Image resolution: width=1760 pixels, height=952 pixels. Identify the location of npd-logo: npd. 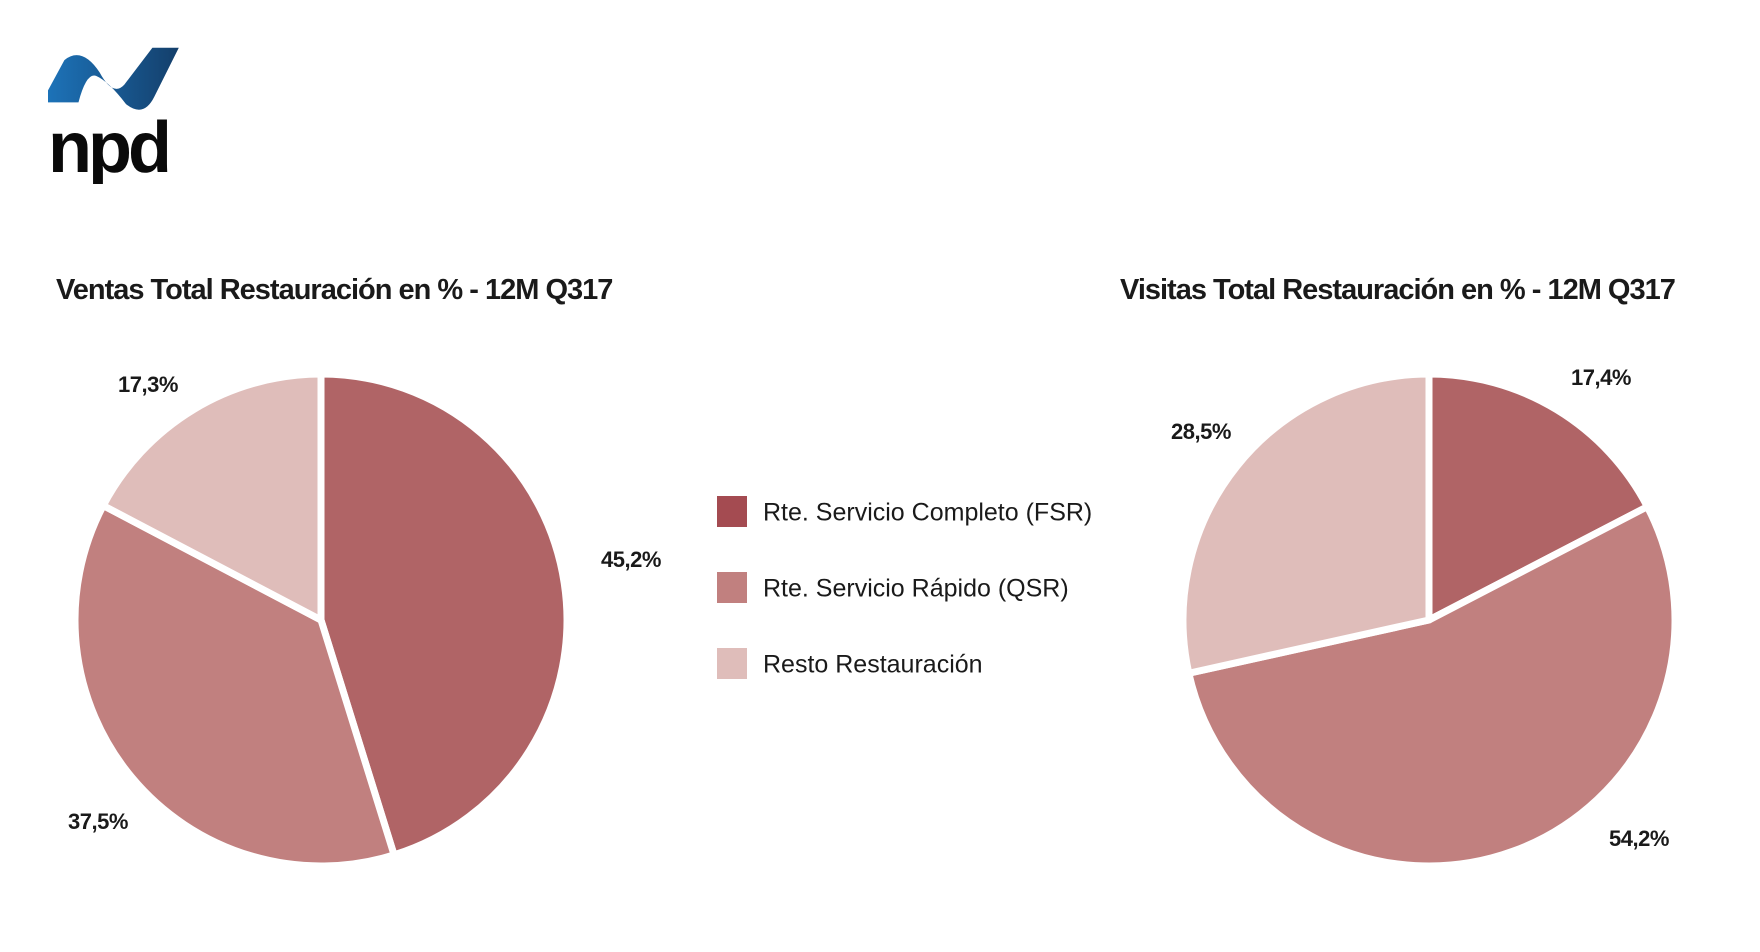
(114, 116).